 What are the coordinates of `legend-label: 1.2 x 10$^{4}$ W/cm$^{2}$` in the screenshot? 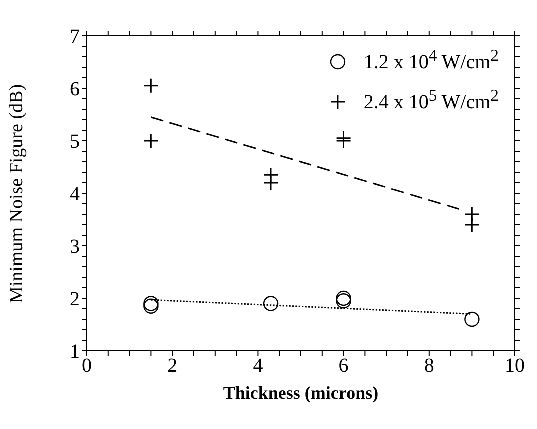 It's located at (431, 60).